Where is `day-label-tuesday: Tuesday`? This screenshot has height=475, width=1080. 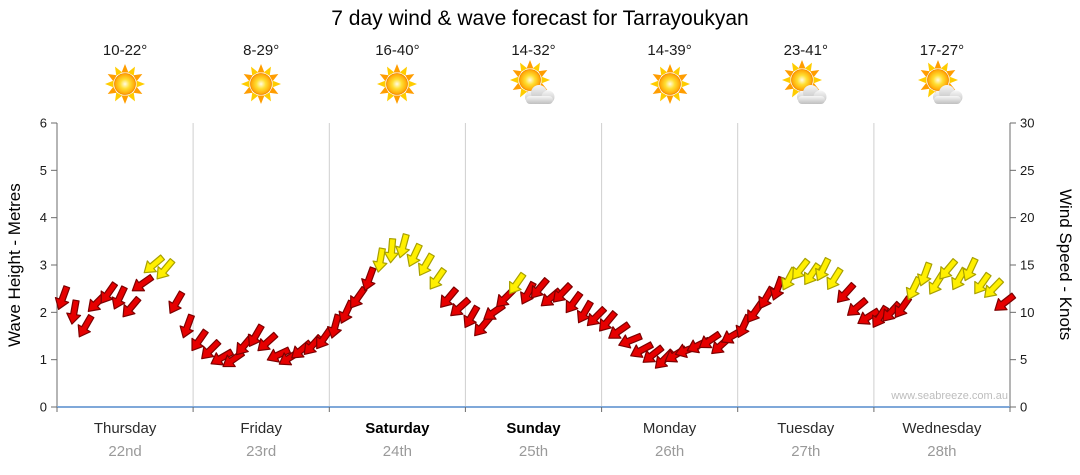
day-label-tuesday: Tuesday is located at coordinates (806, 428).